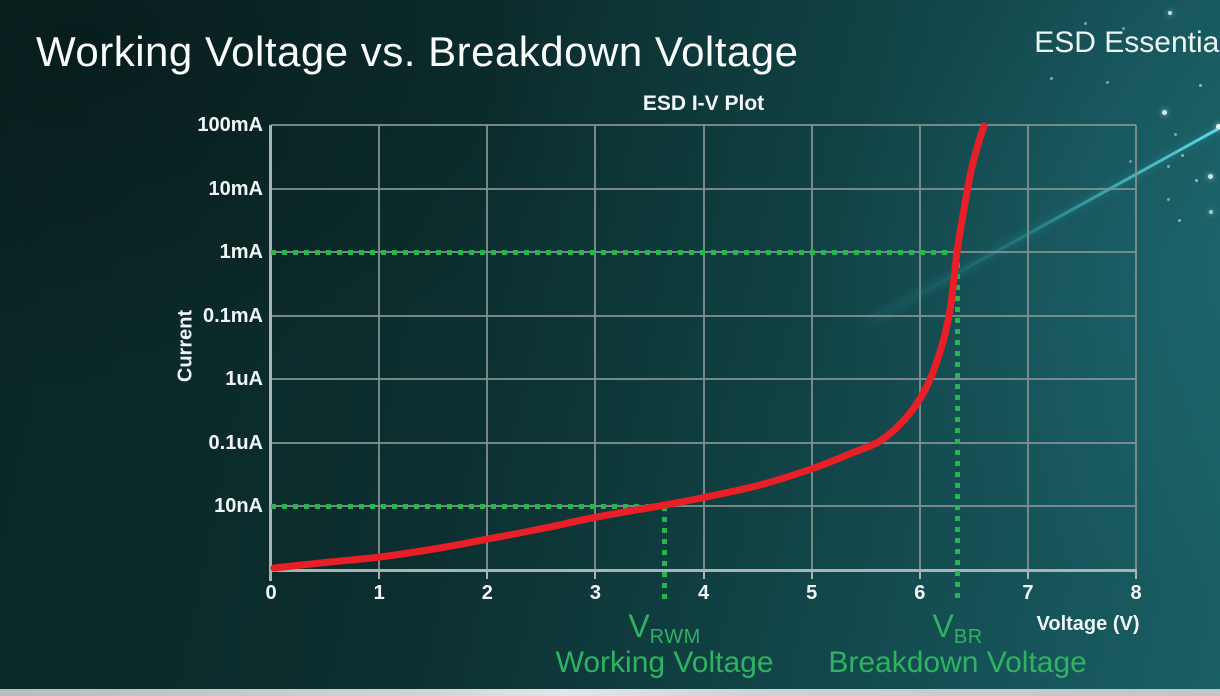 The image size is (1220, 696). Describe the element at coordinates (958, 428) in the screenshot. I see `guide-dotted-vertical-vbr` at that location.